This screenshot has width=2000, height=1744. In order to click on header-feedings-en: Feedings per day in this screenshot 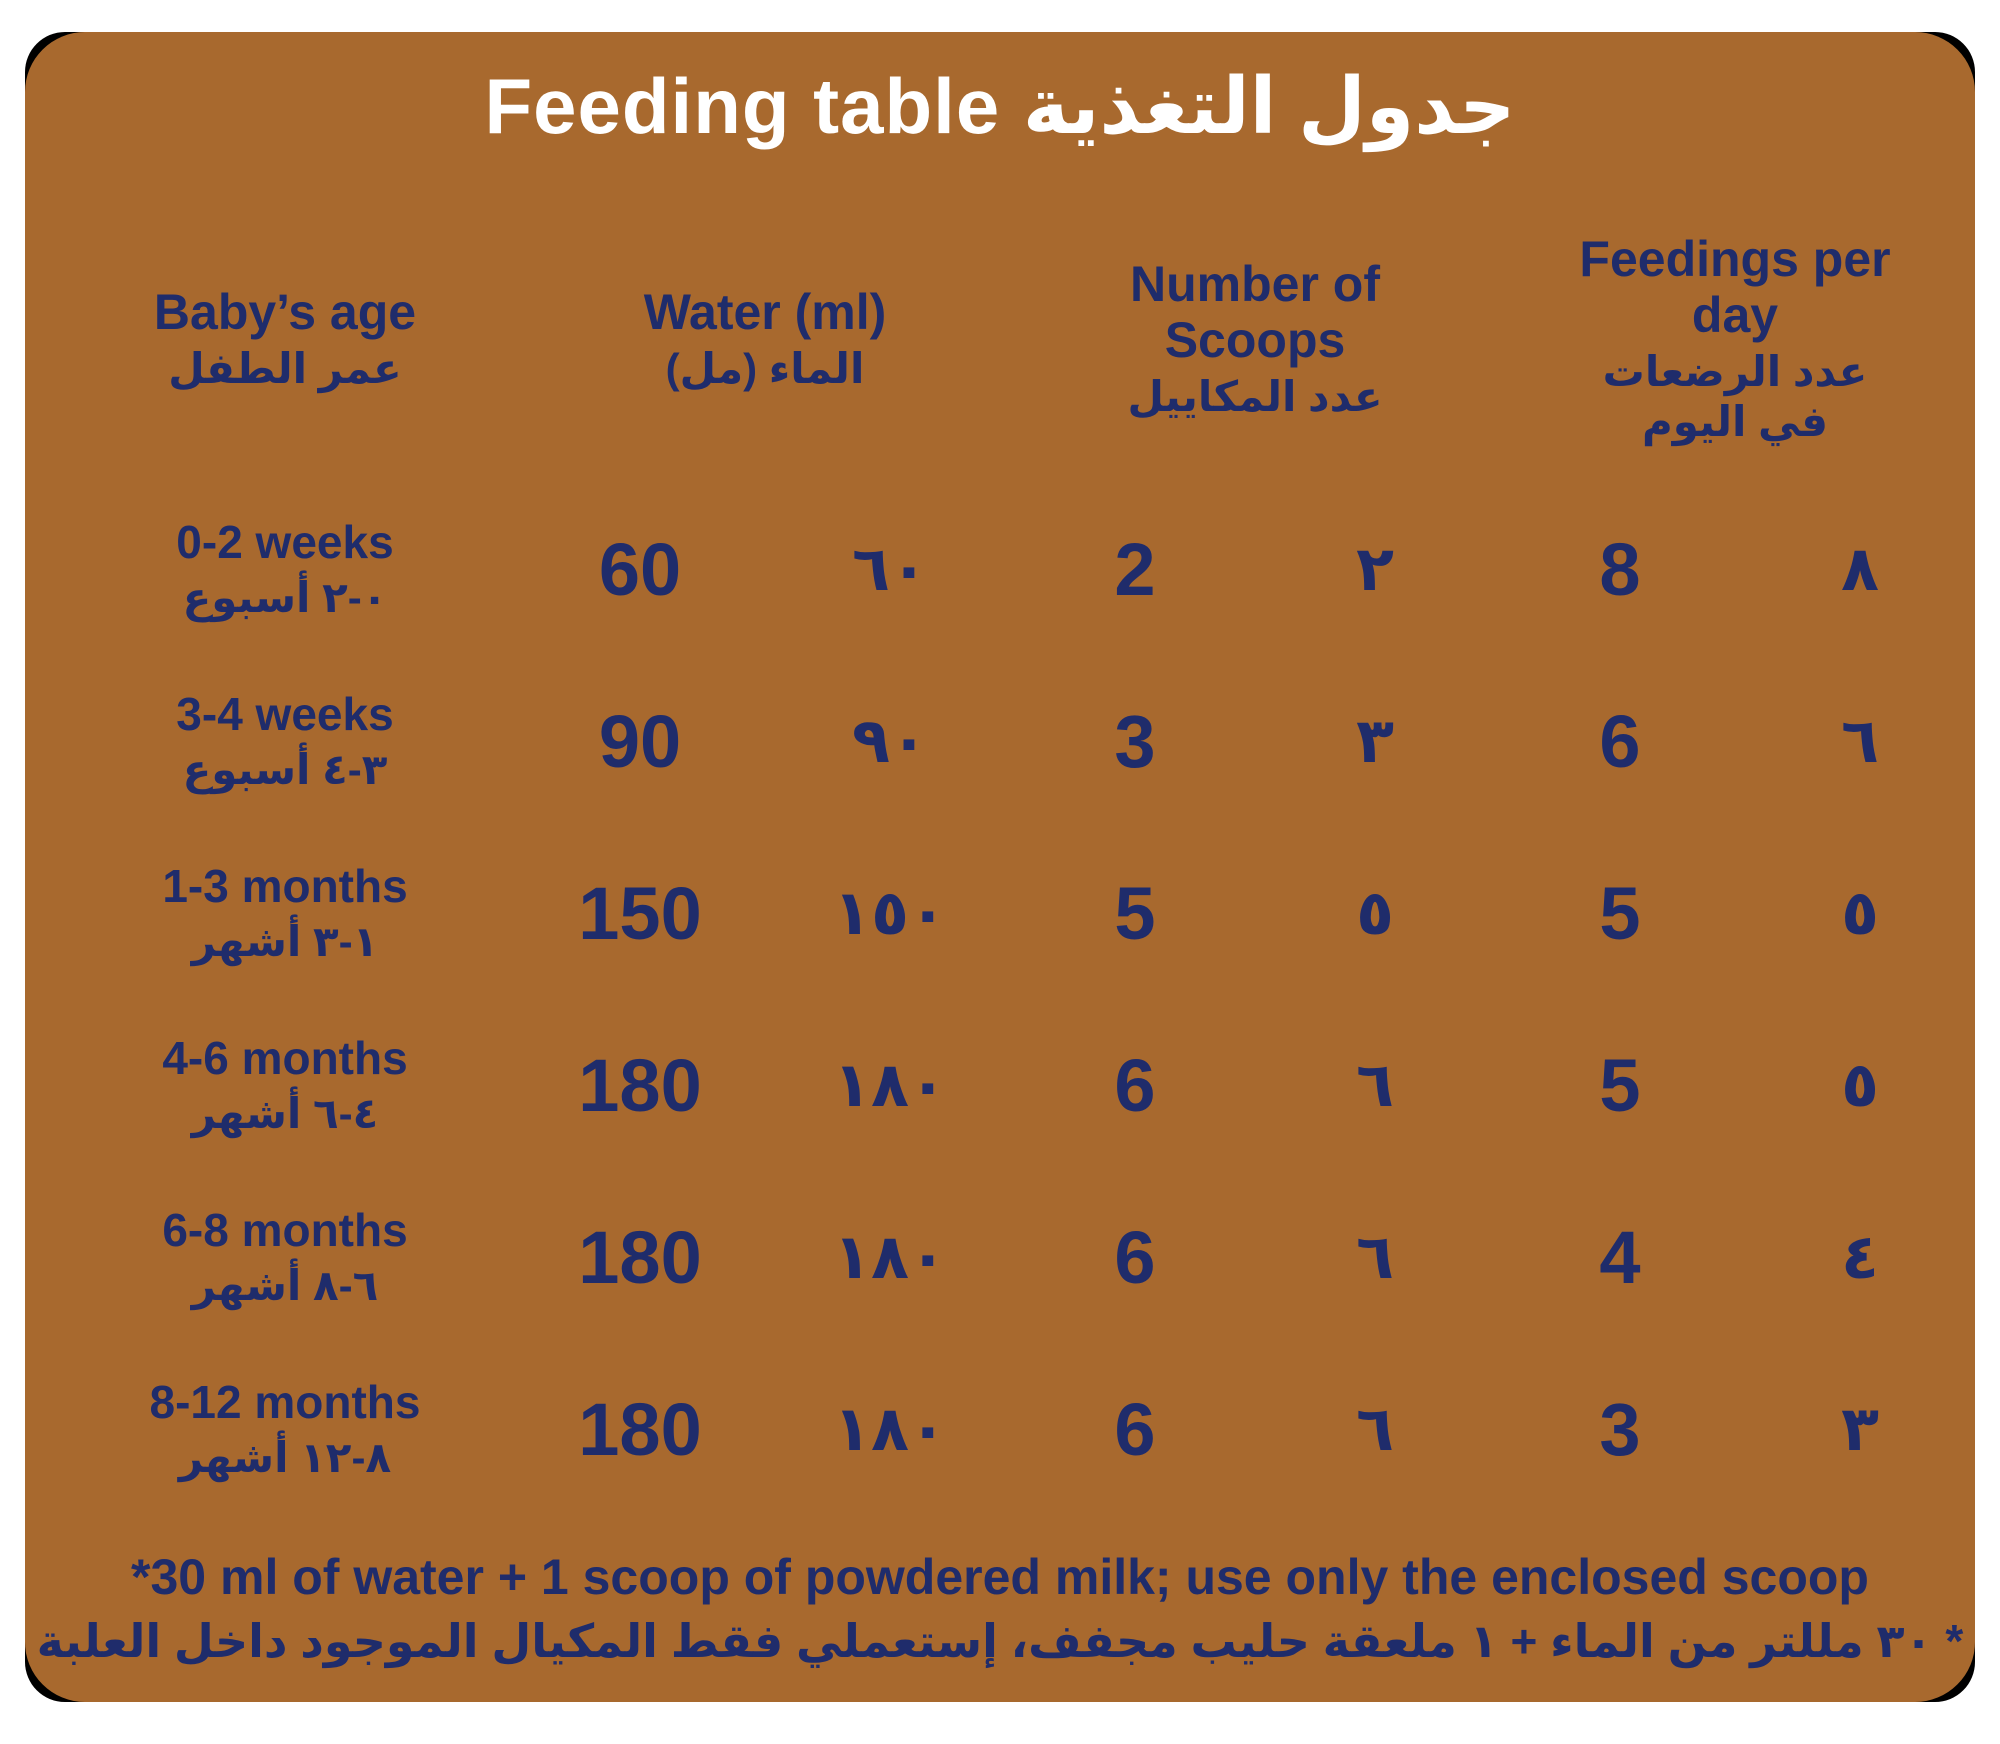, I will do `click(1735, 287)`.